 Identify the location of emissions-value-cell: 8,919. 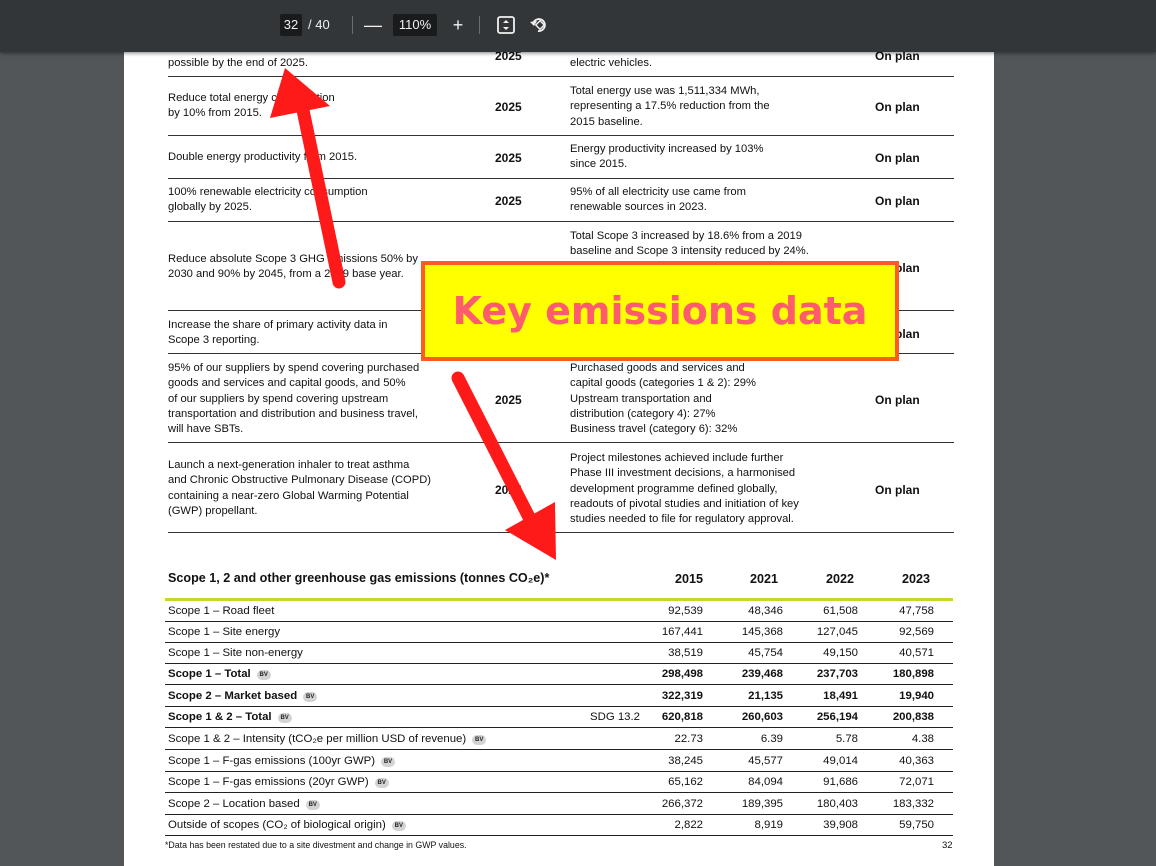
(768, 825).